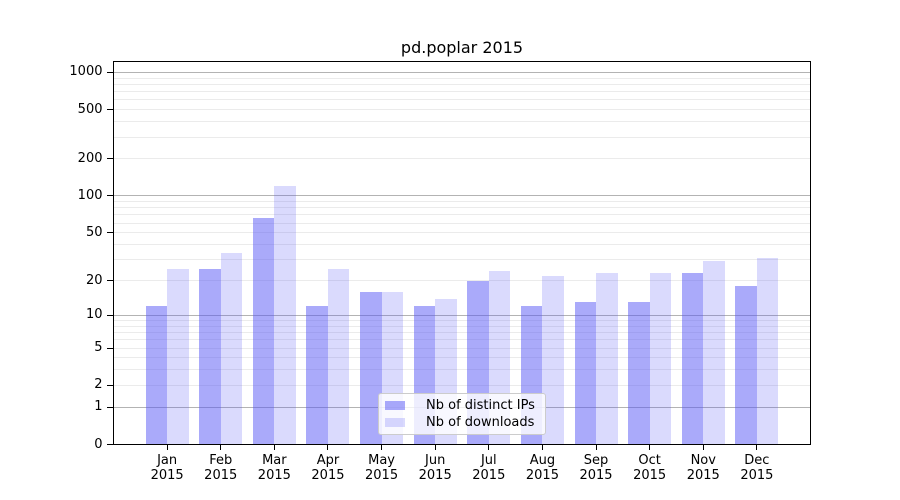  What do you see at coordinates (98, 347) in the screenshot?
I see `y-tick-label: 5` at bounding box center [98, 347].